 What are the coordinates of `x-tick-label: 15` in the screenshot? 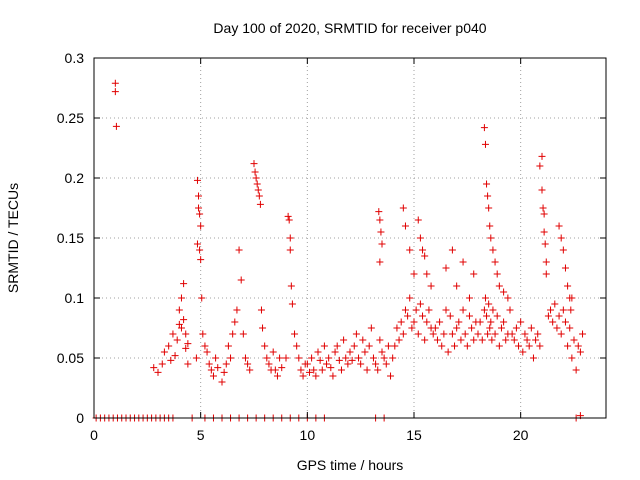 It's located at (414, 435).